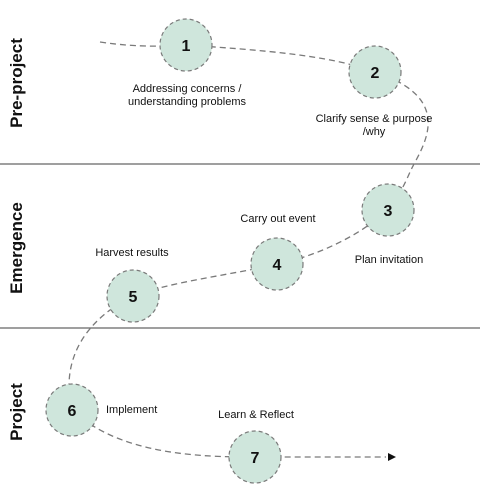  Describe the element at coordinates (392, 457) in the screenshot. I see `path-arrowhead` at that location.